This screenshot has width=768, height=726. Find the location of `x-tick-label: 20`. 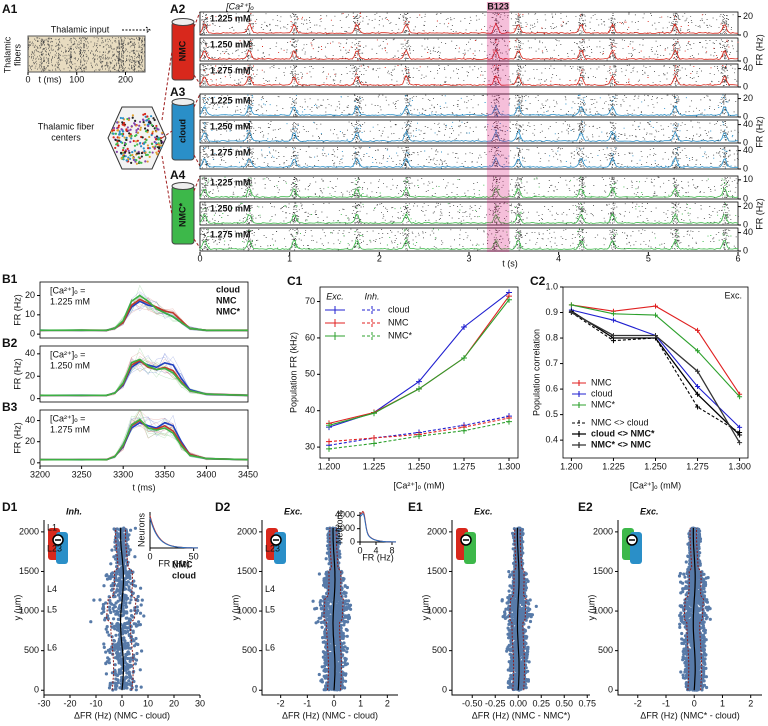

x-tick-label: 20 is located at coordinates (174, 703).